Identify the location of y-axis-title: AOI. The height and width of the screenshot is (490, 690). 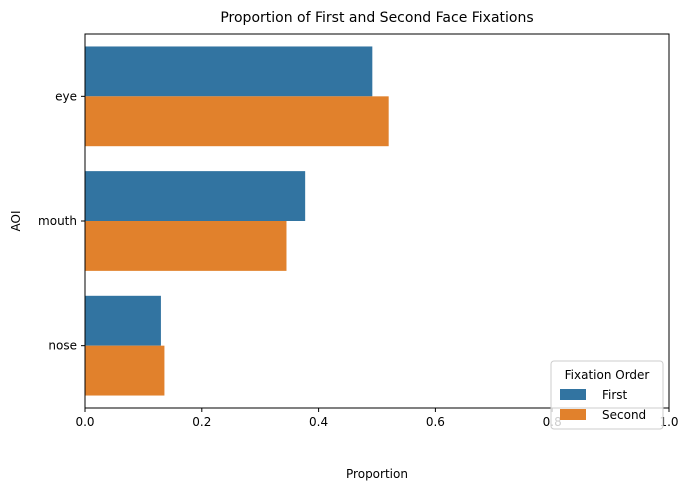
(16, 221).